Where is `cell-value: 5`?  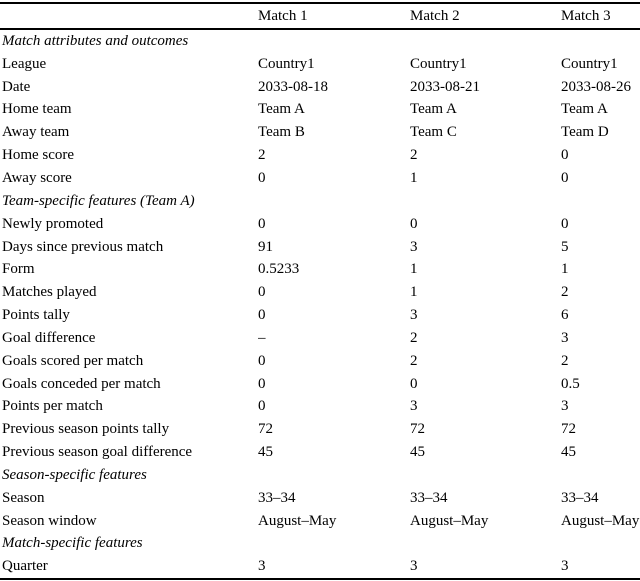
cell-value: 5 is located at coordinates (565, 246).